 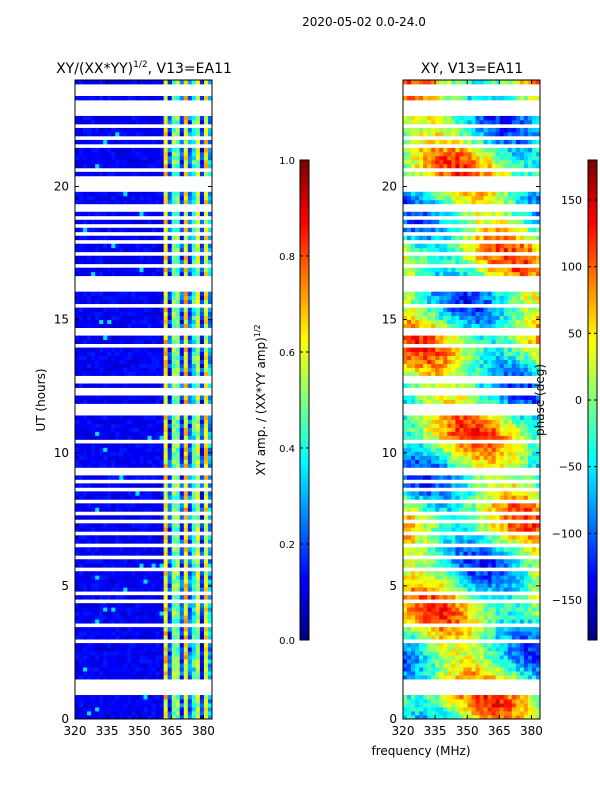 I want to click on colorbar-tick-label: 150, so click(x=571, y=200).